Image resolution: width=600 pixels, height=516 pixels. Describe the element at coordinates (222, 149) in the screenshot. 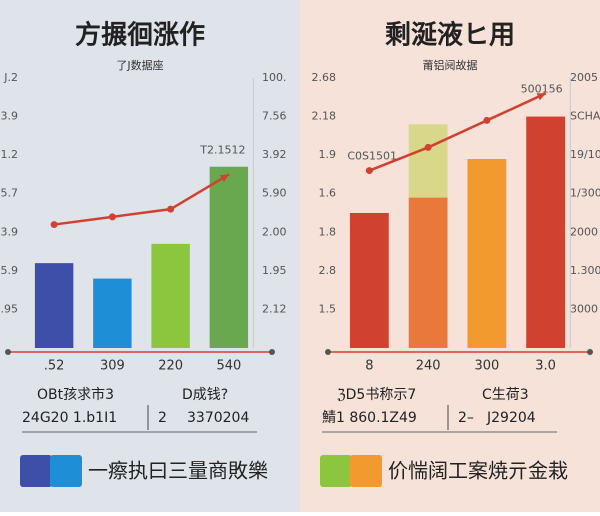

I see `annotation: T2.1512` at that location.